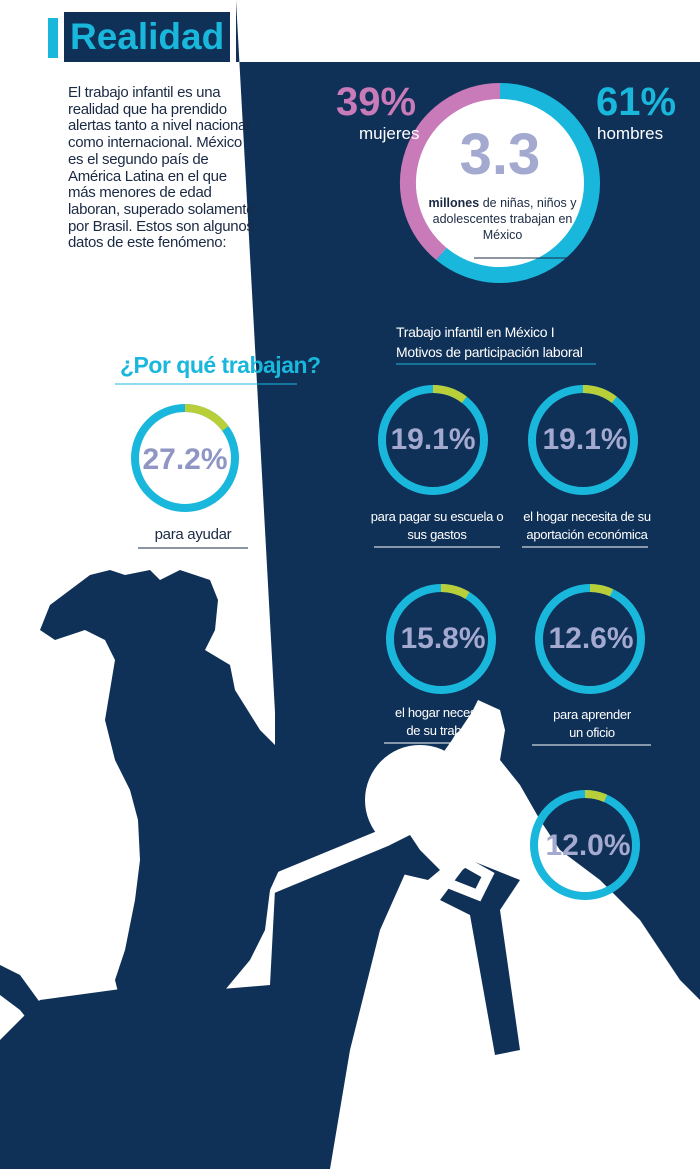 Image resolution: width=700 pixels, height=1169 pixels. I want to click on ring-escuela, so click(433, 440).